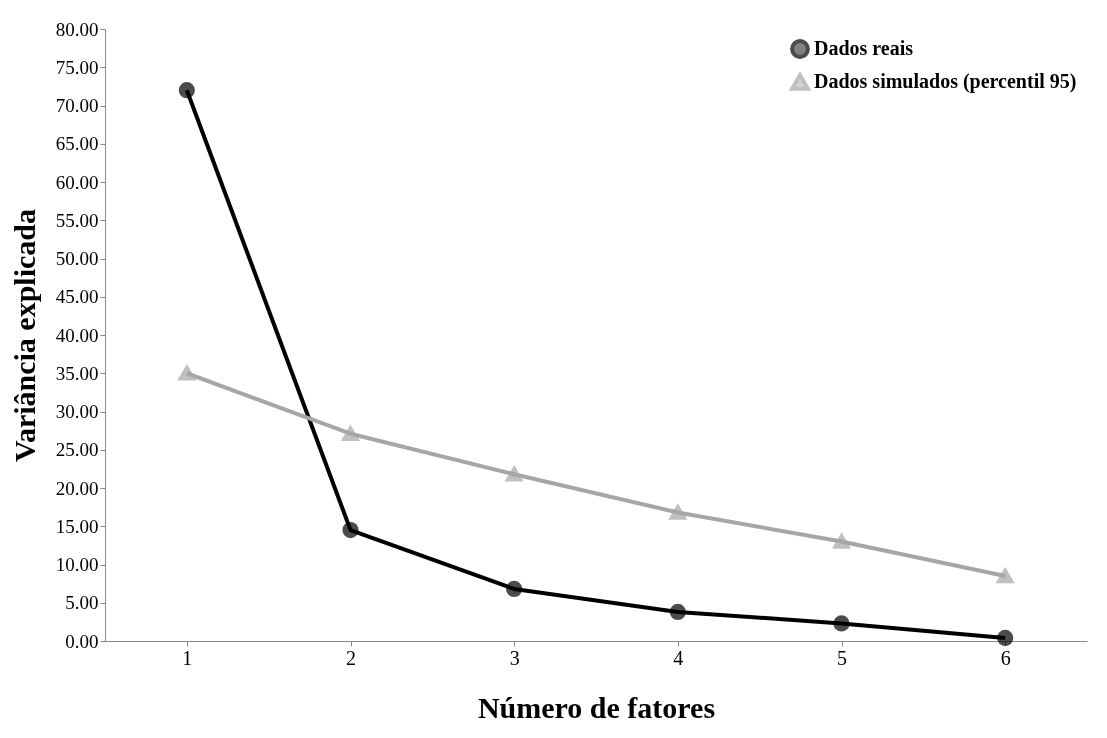 This screenshot has height=738, width=1107. What do you see at coordinates (77, 67) in the screenshot?
I see `y-tick-label: 75.00` at bounding box center [77, 67].